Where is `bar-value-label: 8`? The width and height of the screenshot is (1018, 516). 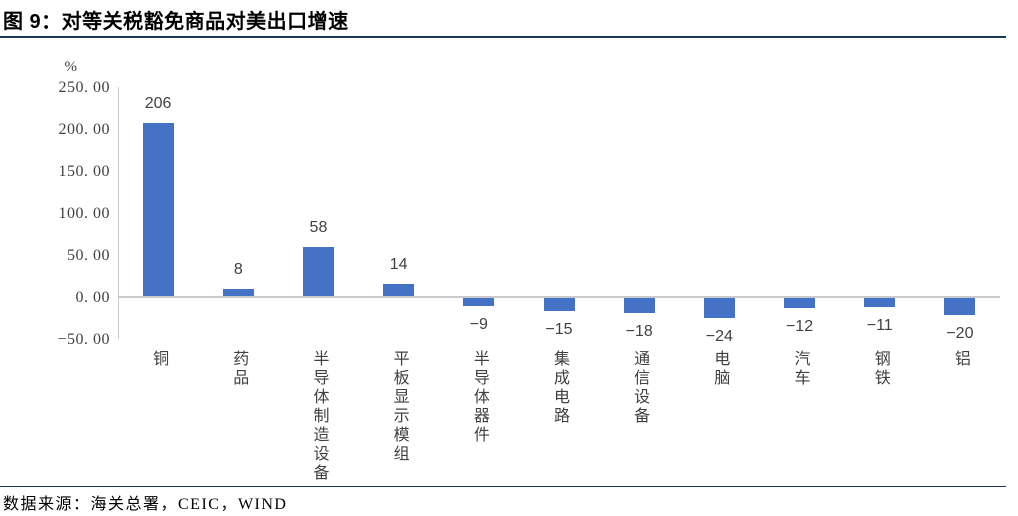 bar-value-label: 8 is located at coordinates (238, 270).